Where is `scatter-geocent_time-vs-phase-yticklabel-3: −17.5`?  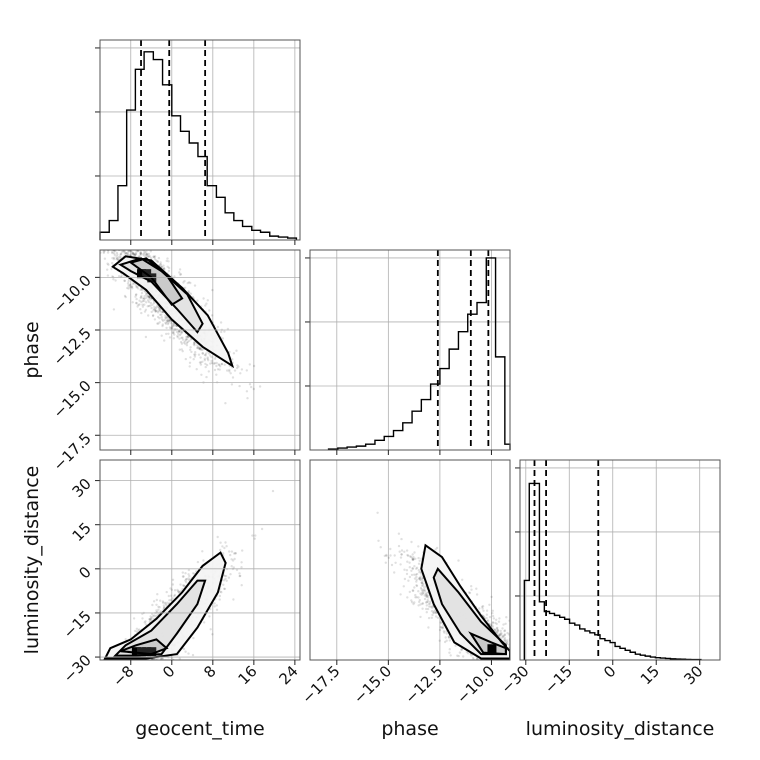
scatter-geocent_time-vs-phase-yticklabel-3: −17.5 is located at coordinates (72, 451).